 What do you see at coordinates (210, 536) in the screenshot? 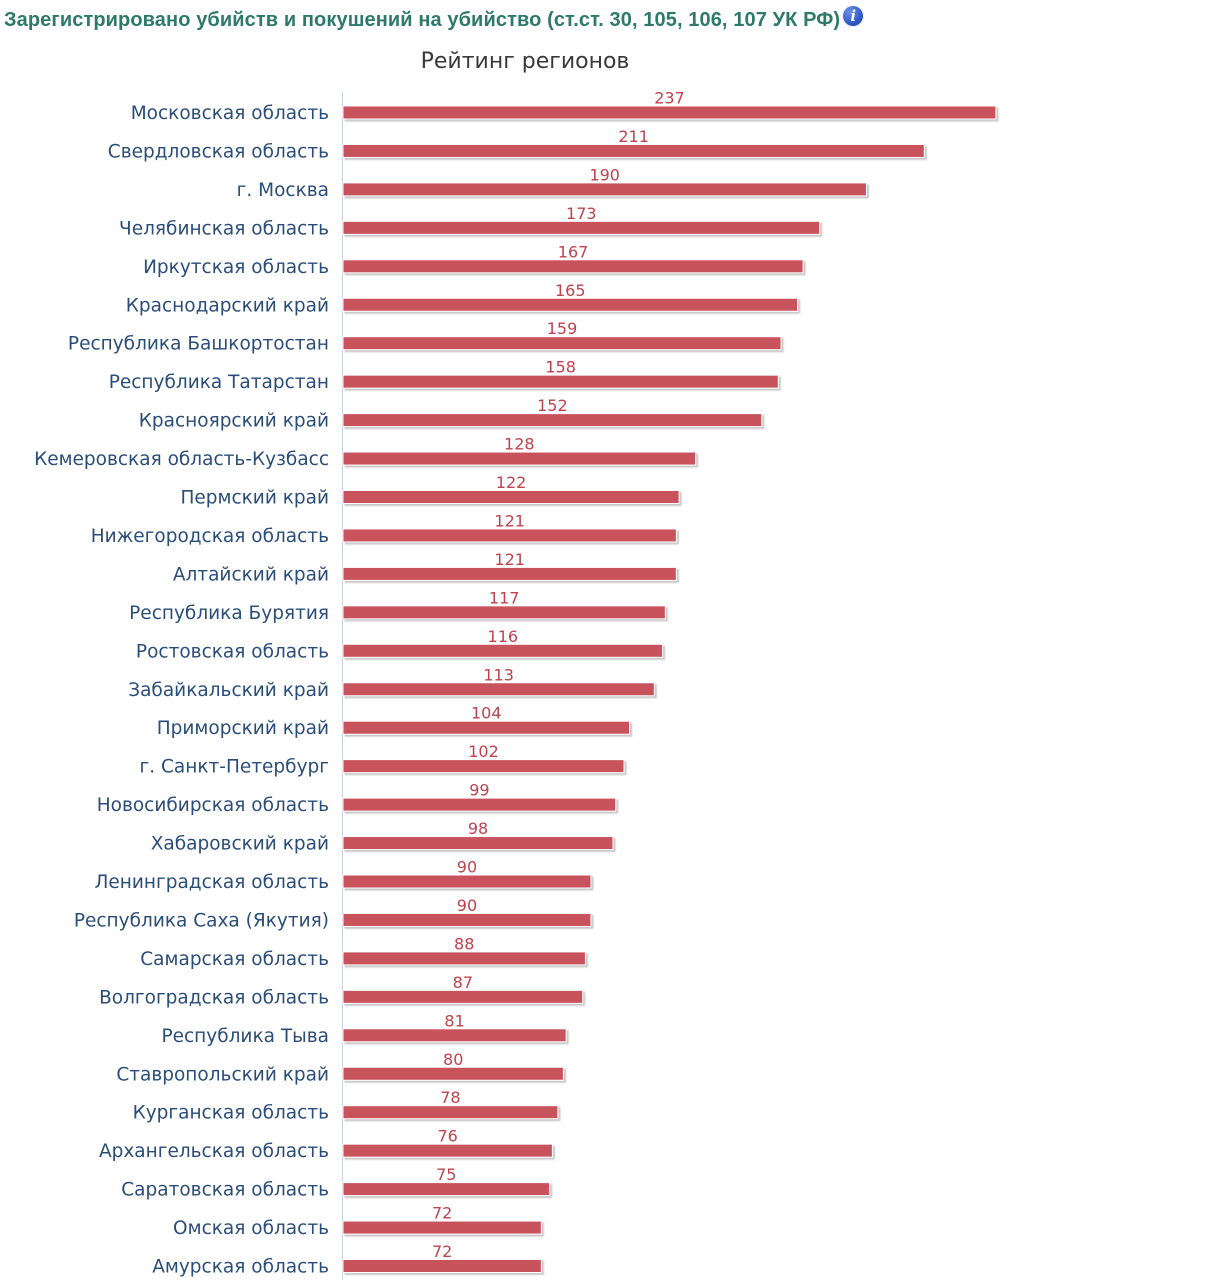
I see `category-label-12: Нижегородская область` at bounding box center [210, 536].